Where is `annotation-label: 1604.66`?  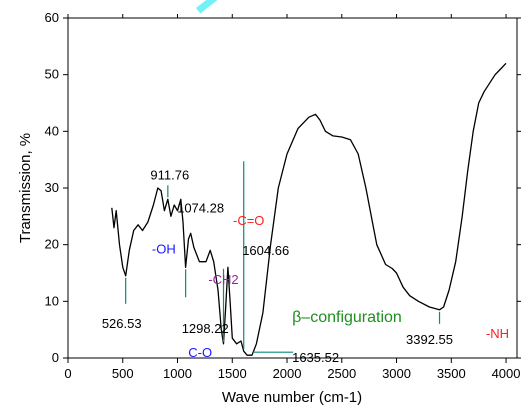 annotation-label: 1604.66 is located at coordinates (265, 250).